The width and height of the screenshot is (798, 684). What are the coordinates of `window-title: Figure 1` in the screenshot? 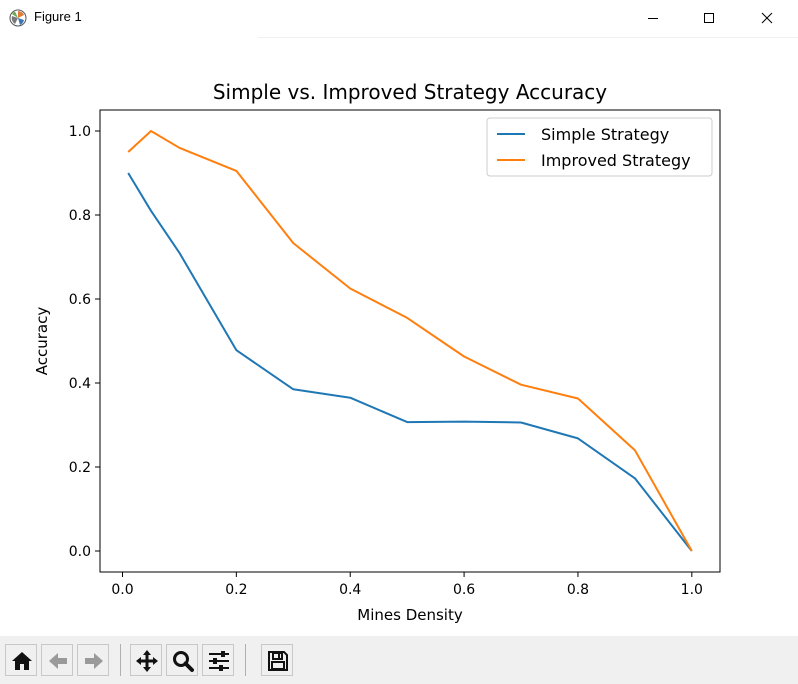 It's located at (58, 16).